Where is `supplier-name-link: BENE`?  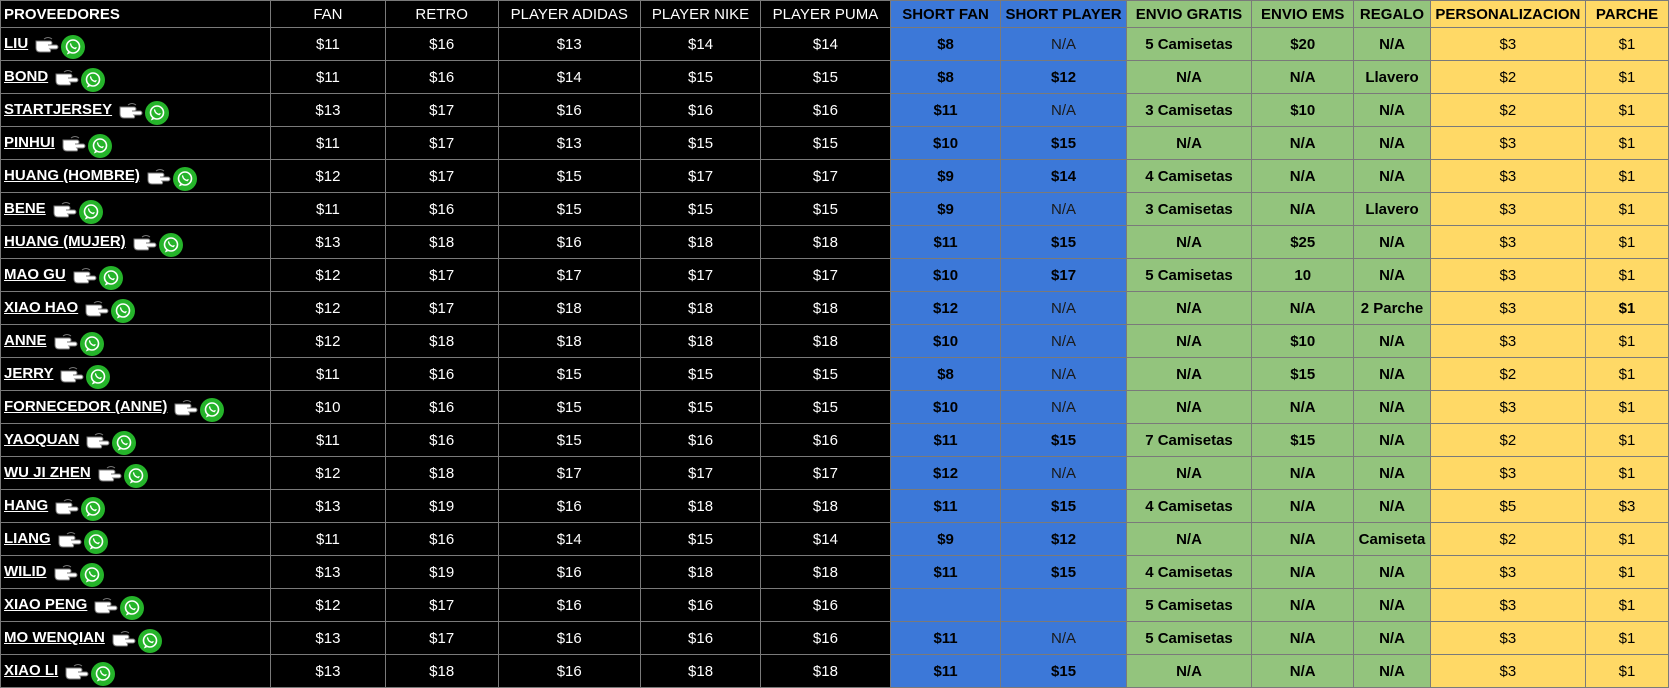
supplier-name-link: BENE is located at coordinates (25, 208).